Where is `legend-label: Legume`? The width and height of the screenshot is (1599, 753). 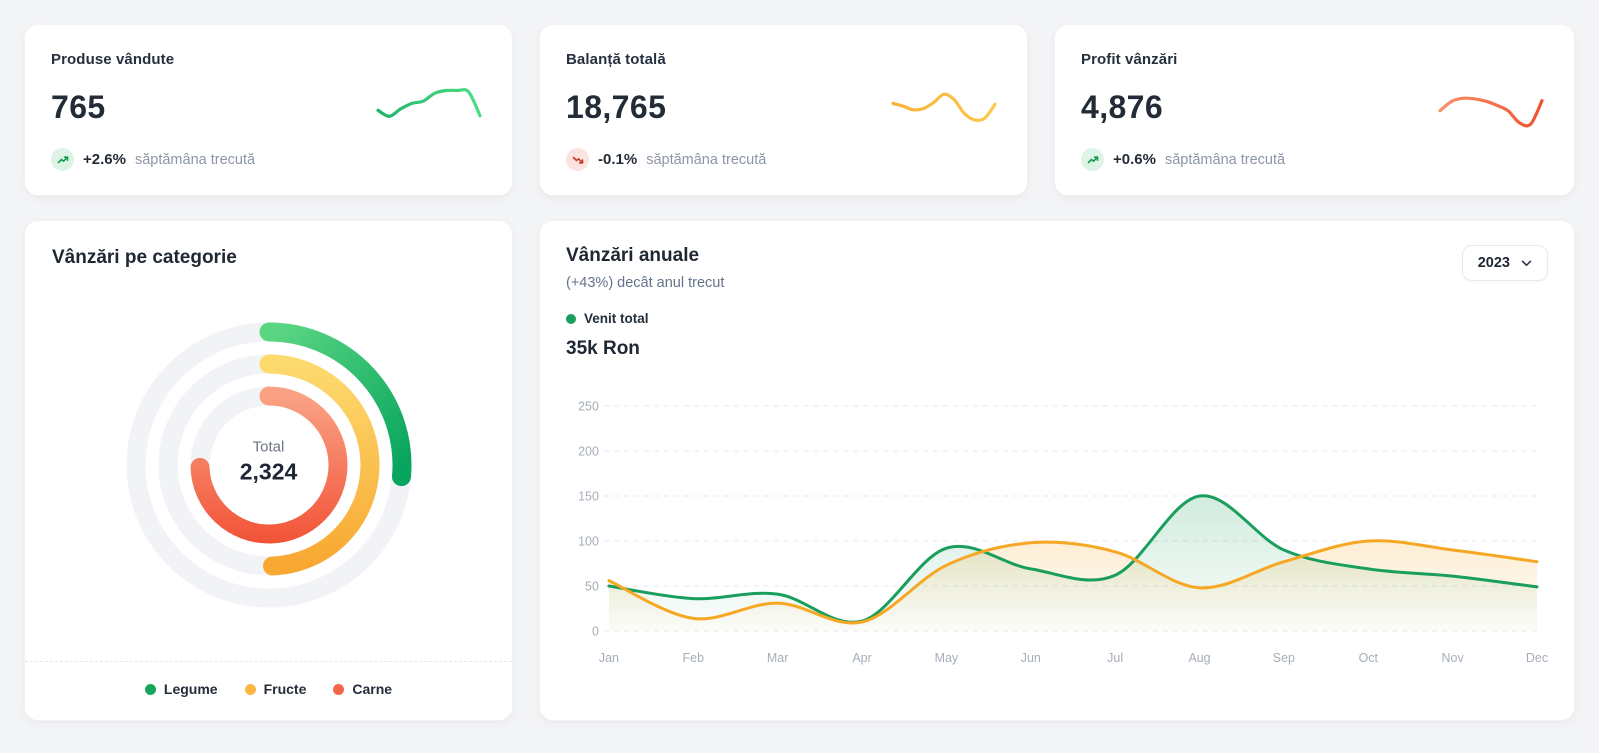 legend-label: Legume is located at coordinates (190, 689).